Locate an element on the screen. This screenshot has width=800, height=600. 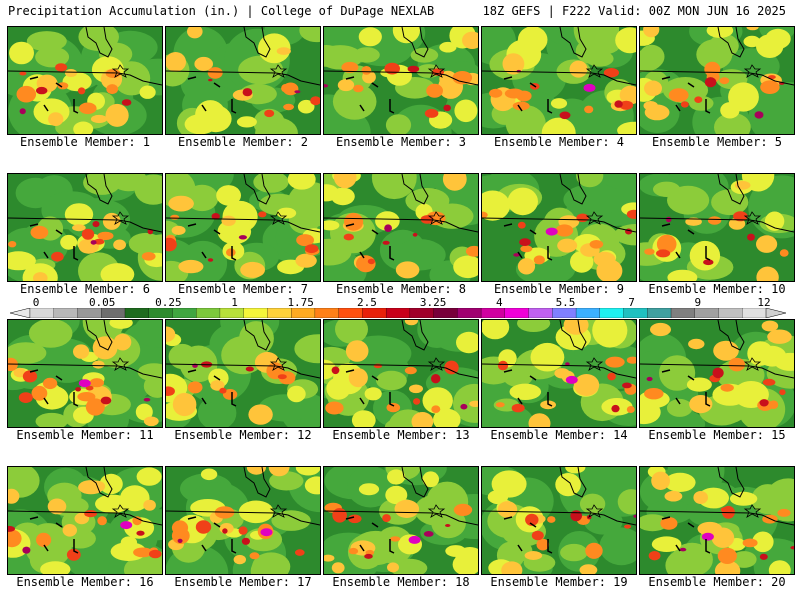
ensemble-member-label: Ensemble Member: 17 is located at coordinates (243, 582).